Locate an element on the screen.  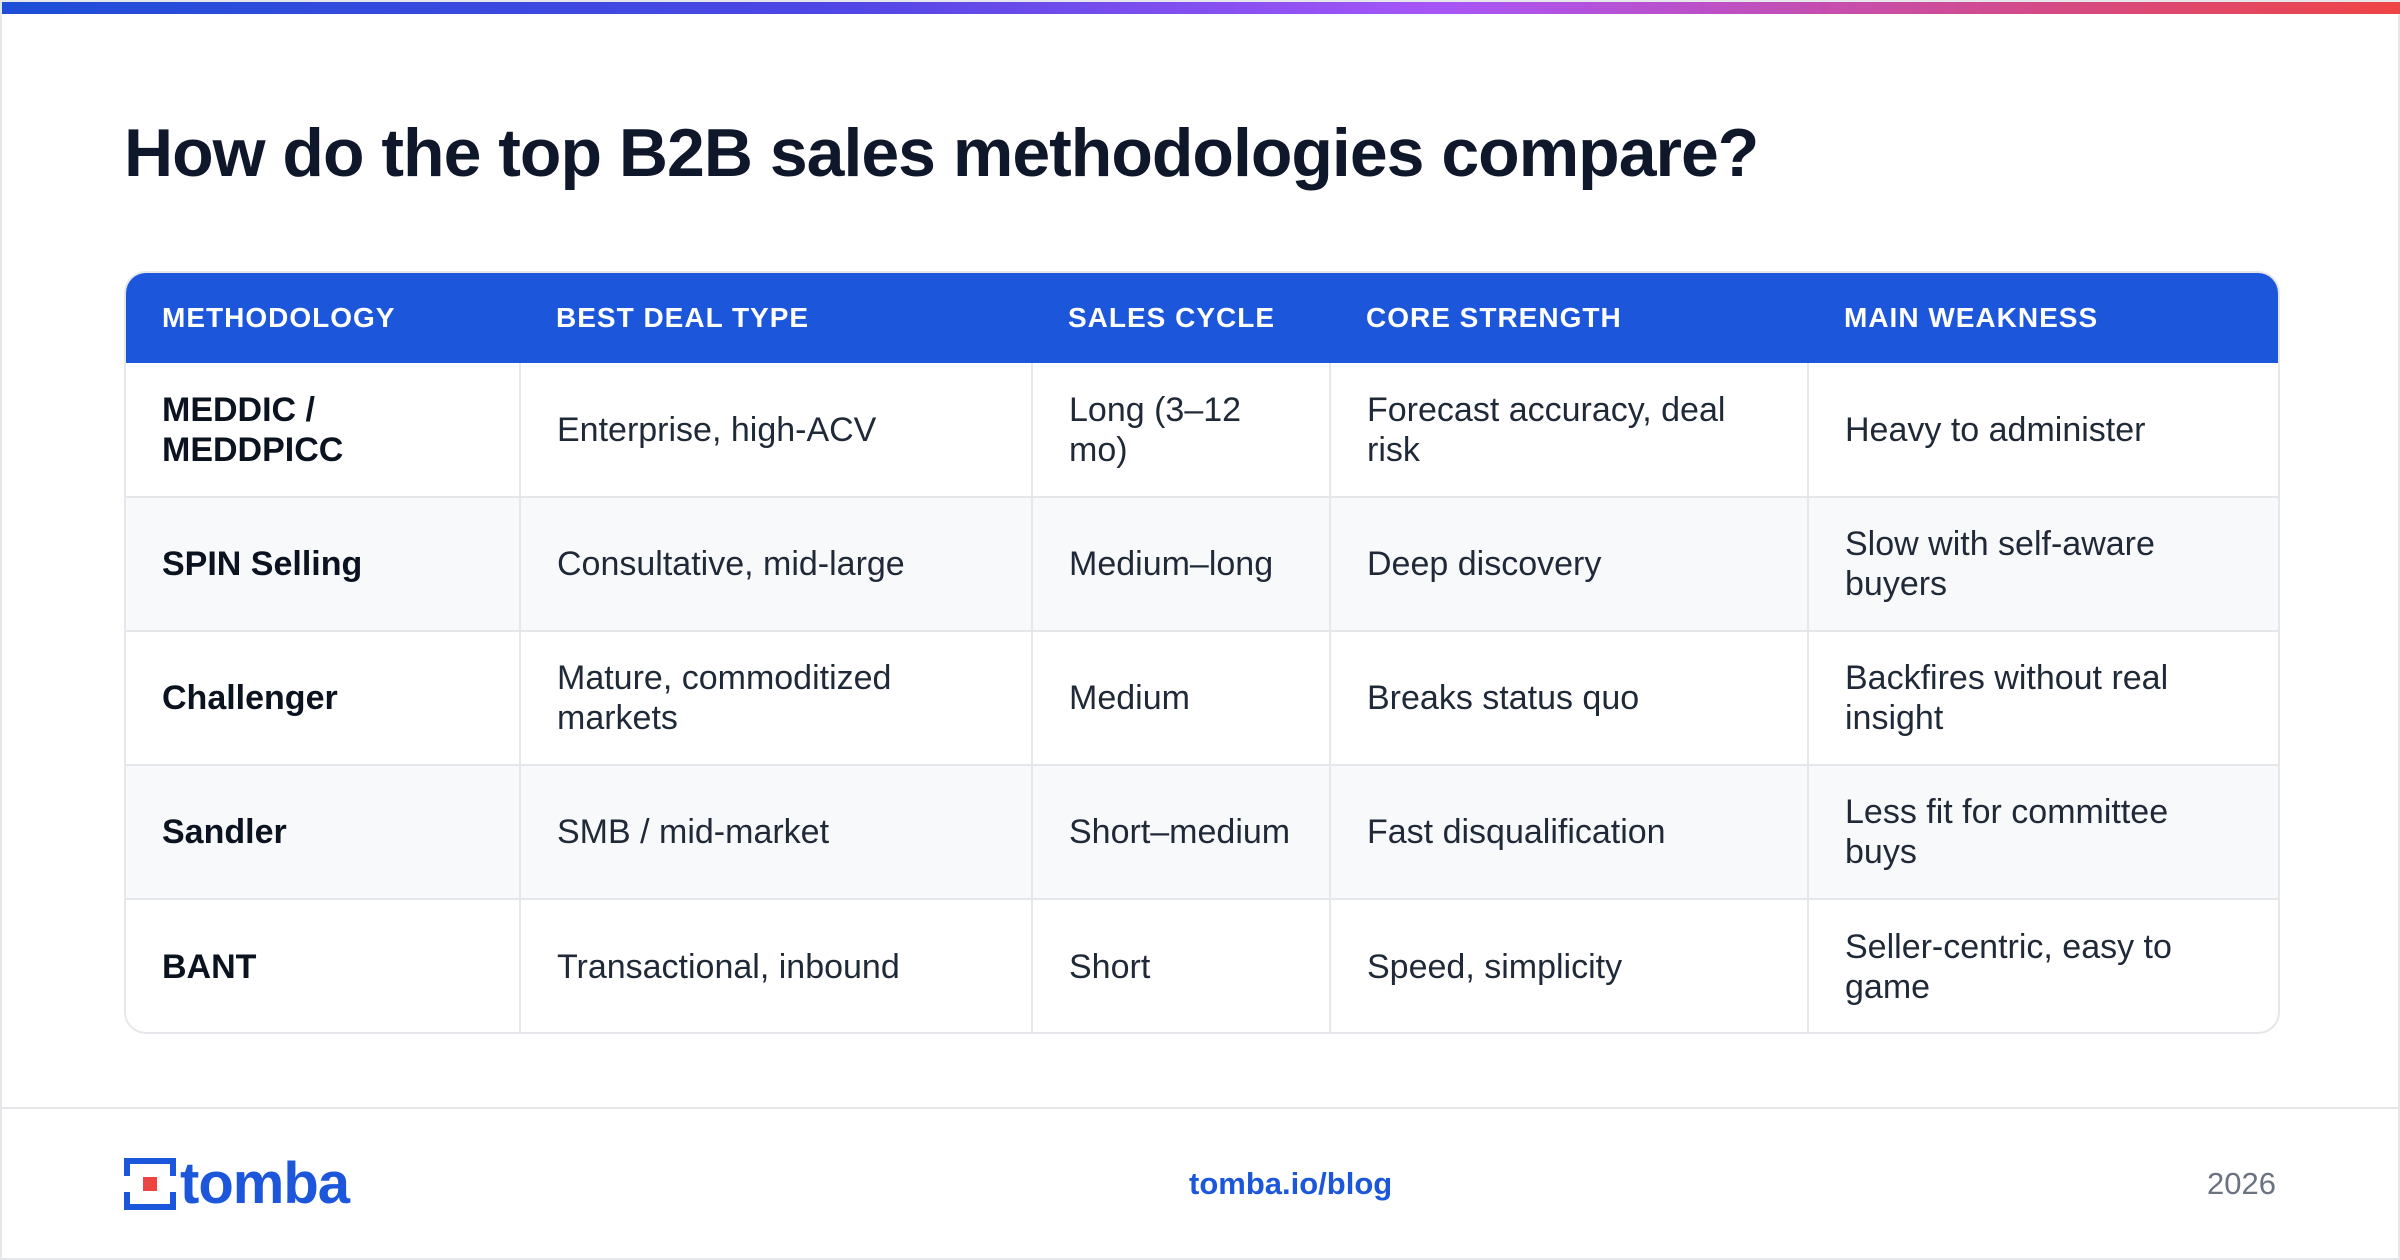
cell-methodology: Sandler is located at coordinates (323, 831).